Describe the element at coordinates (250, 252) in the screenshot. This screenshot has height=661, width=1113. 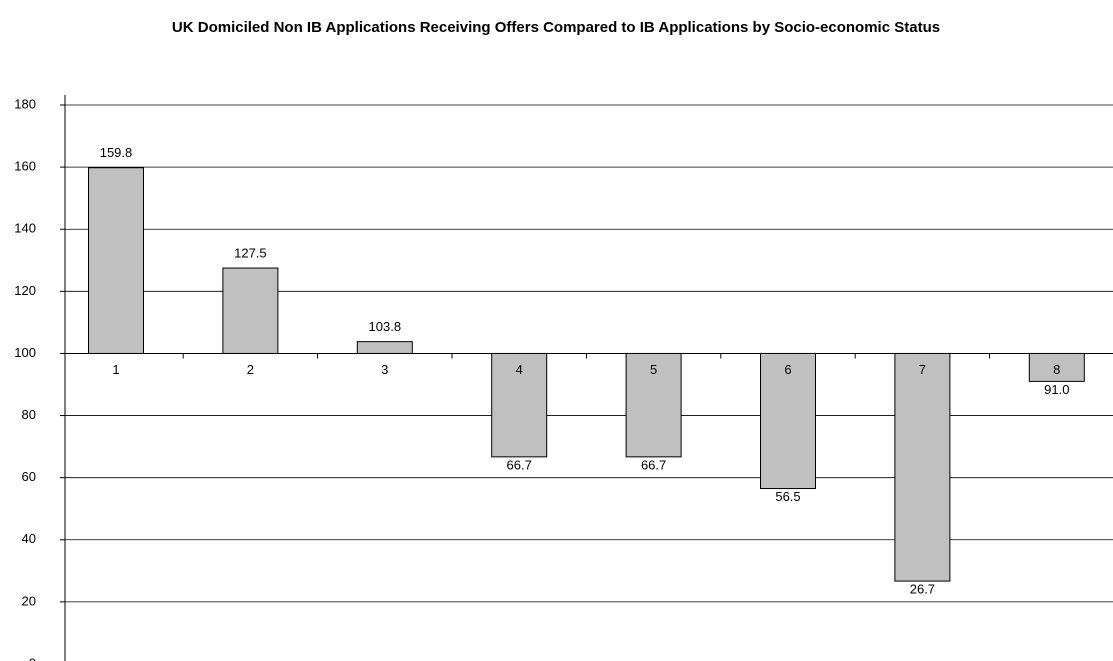
I see `data-label: 127.5` at that location.